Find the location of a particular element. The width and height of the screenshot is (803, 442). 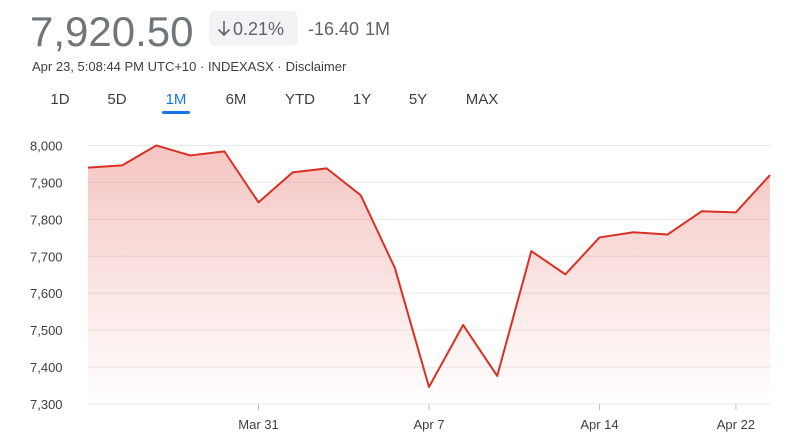

y-tick-label: 7,900 is located at coordinates (46, 182).